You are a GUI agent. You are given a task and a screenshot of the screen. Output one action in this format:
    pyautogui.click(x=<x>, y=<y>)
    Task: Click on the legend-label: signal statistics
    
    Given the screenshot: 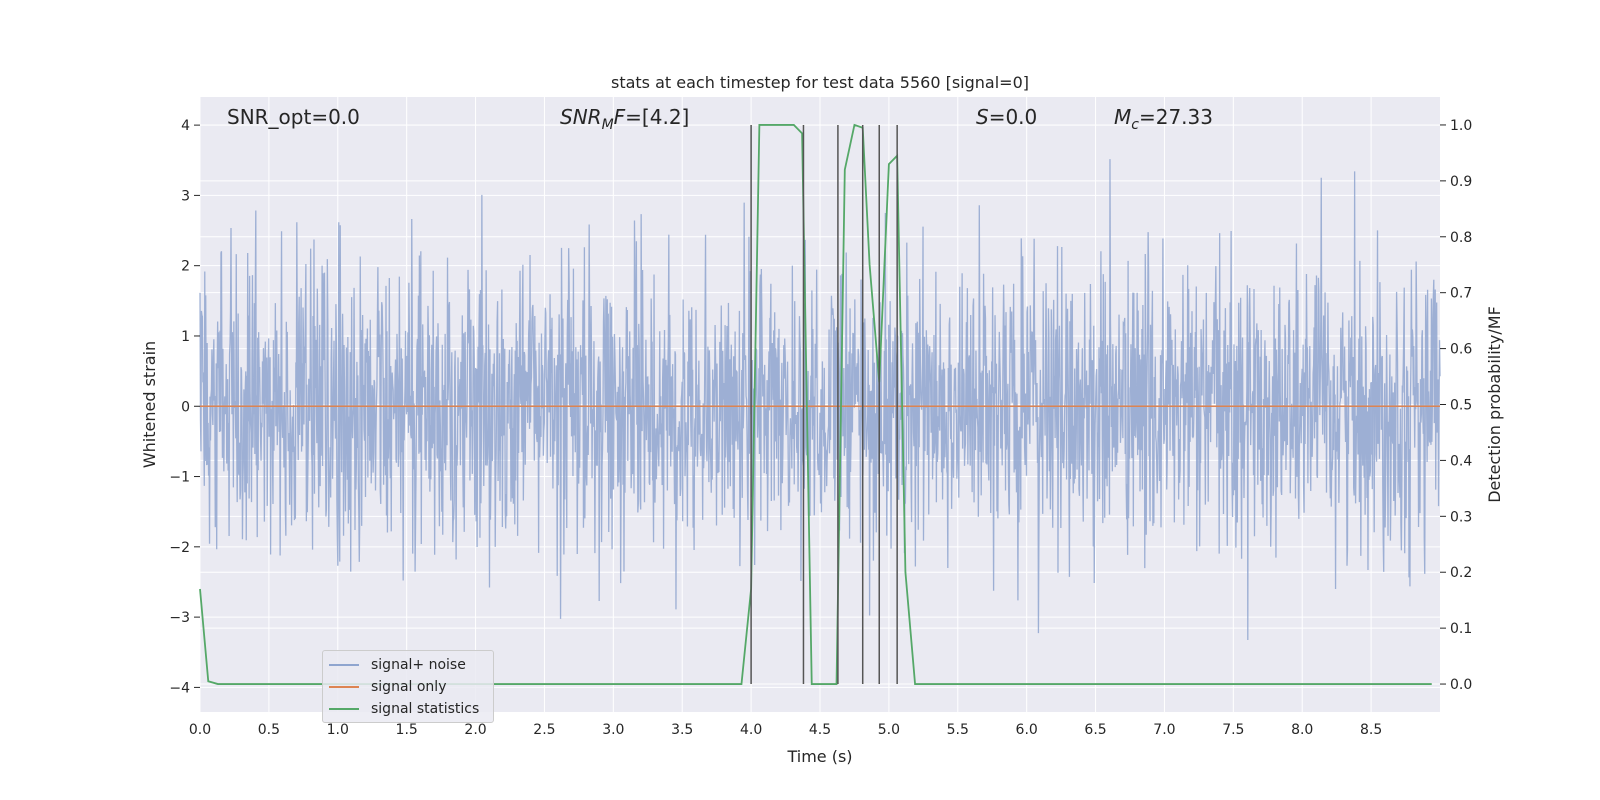 What is the action you would take?
    pyautogui.click(x=425, y=709)
    